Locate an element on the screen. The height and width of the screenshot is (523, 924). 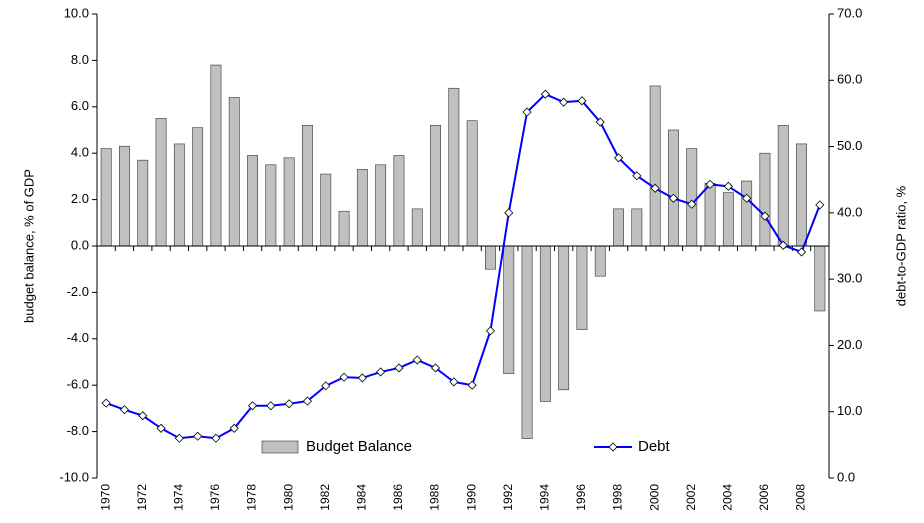
y2-tick-label: 40.0 is located at coordinates (849, 211).